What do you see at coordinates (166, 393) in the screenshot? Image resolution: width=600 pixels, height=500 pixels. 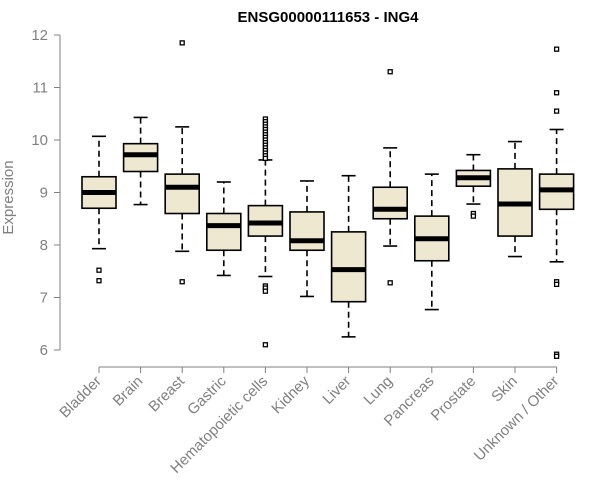 I see `x-tick-label: Breast` at bounding box center [166, 393].